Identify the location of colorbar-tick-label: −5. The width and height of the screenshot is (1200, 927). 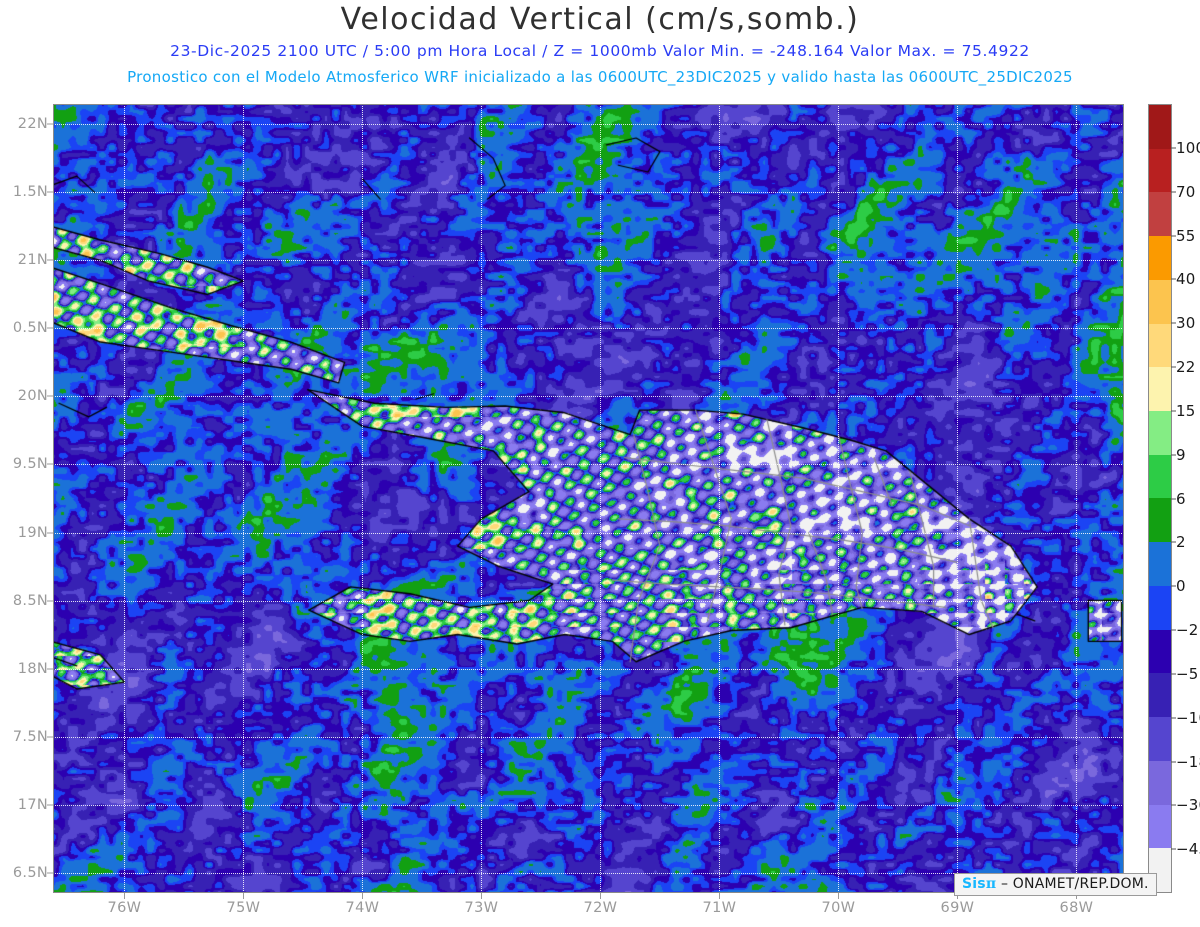
(1187, 673).